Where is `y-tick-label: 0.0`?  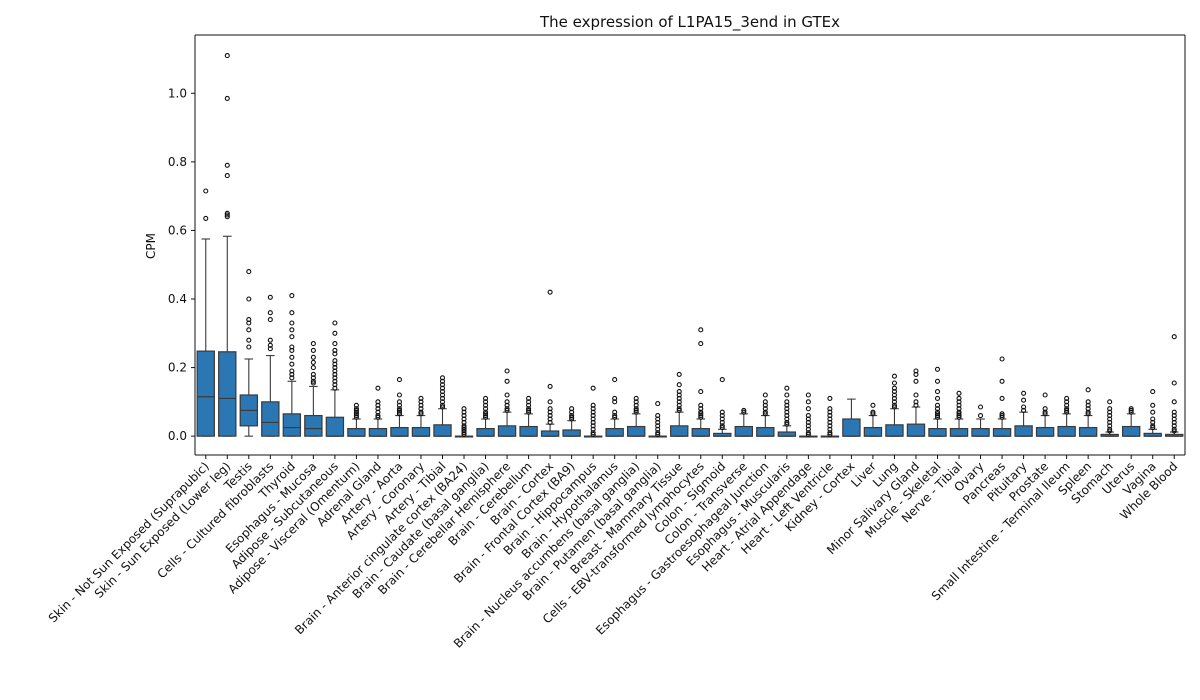
y-tick-label: 0.0 is located at coordinates (177, 436).